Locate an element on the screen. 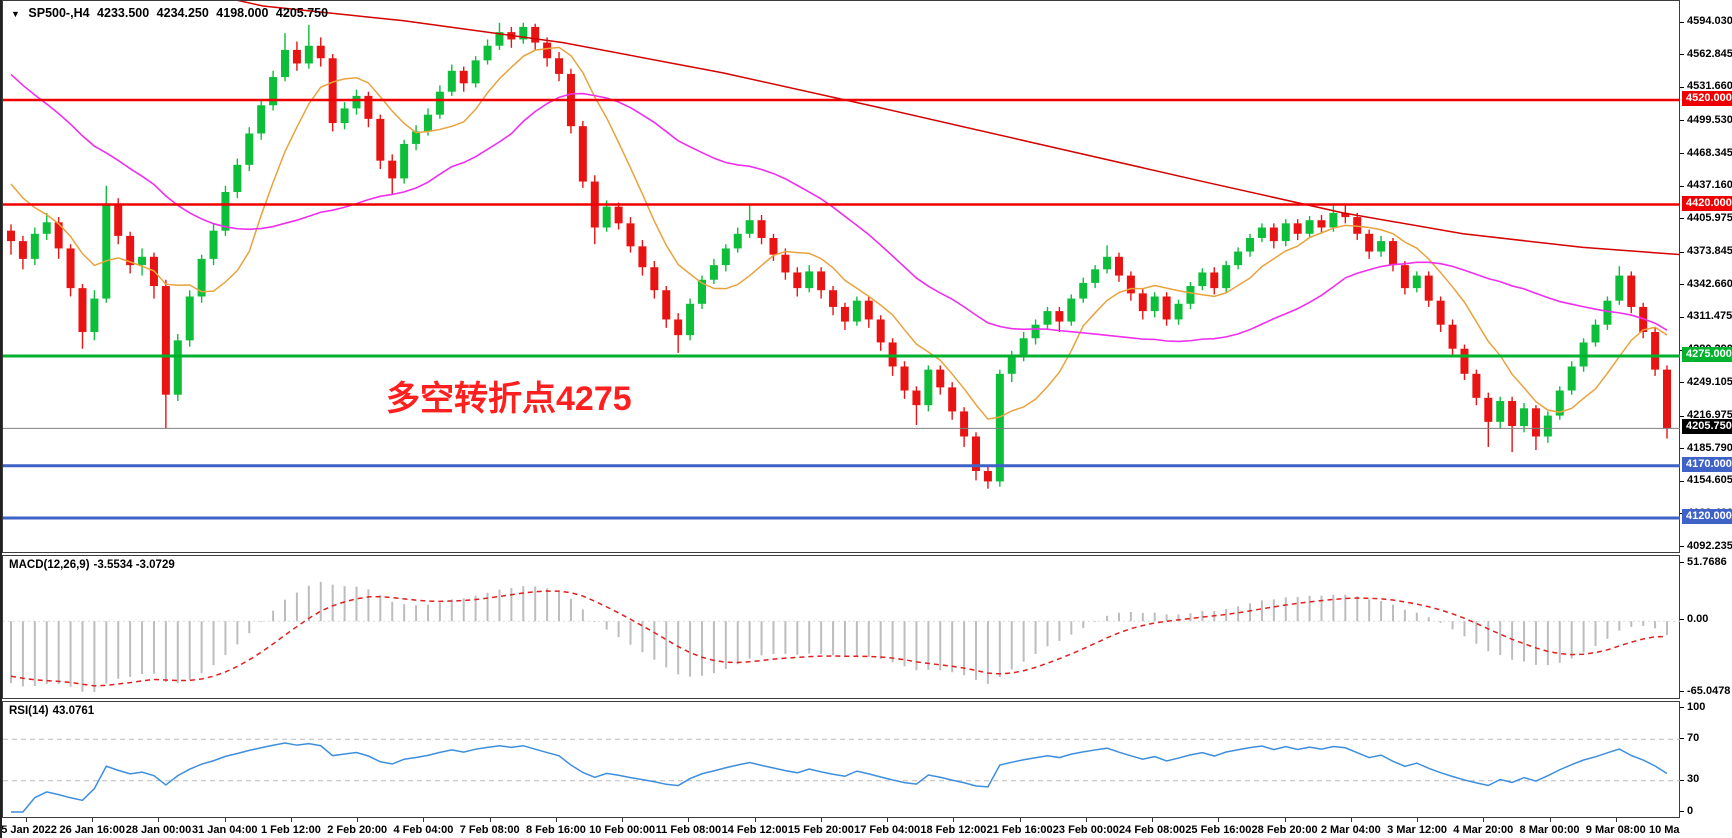  price-tick-label: 0.00 is located at coordinates (1698, 618).